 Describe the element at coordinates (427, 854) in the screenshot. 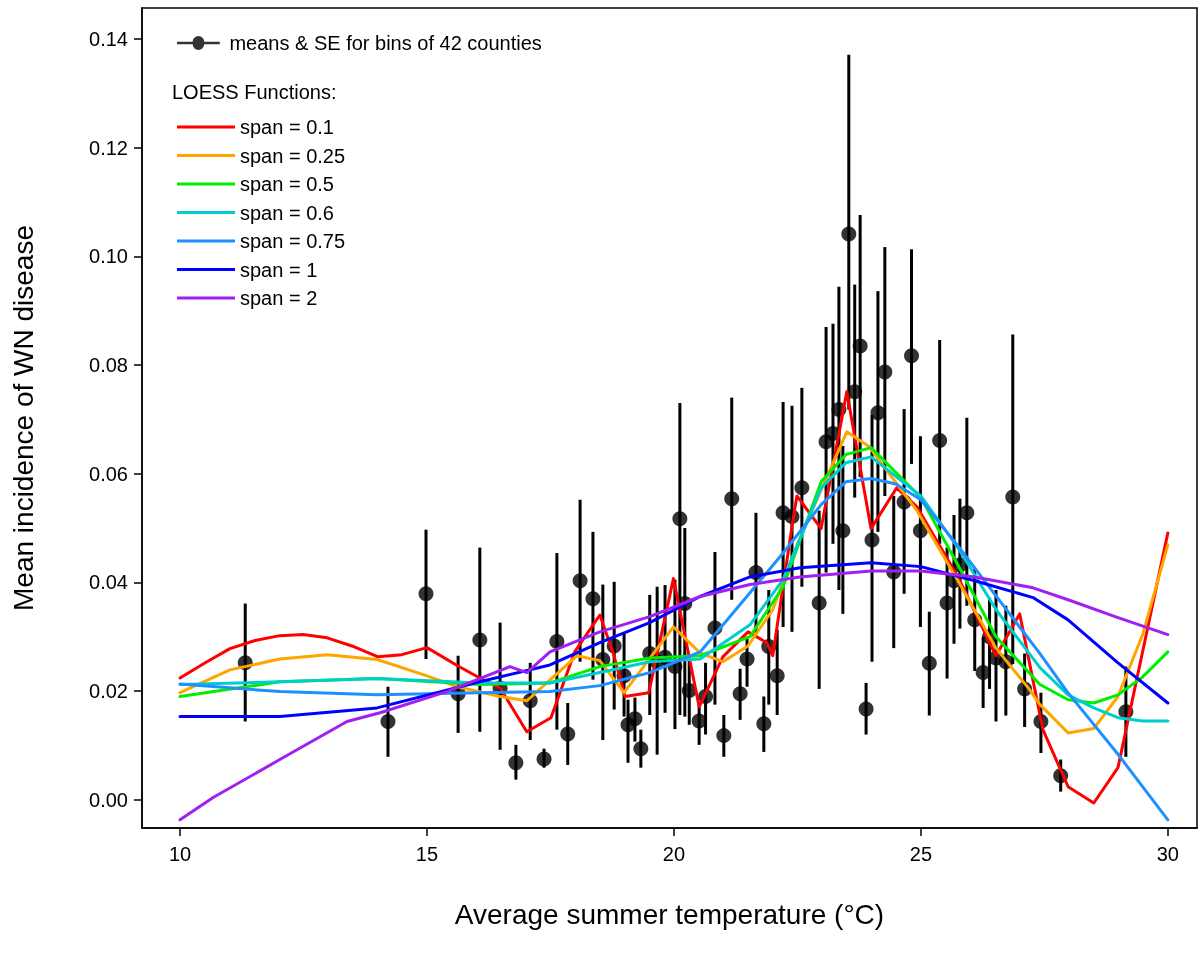

I see `x-tick-label: 15` at that location.